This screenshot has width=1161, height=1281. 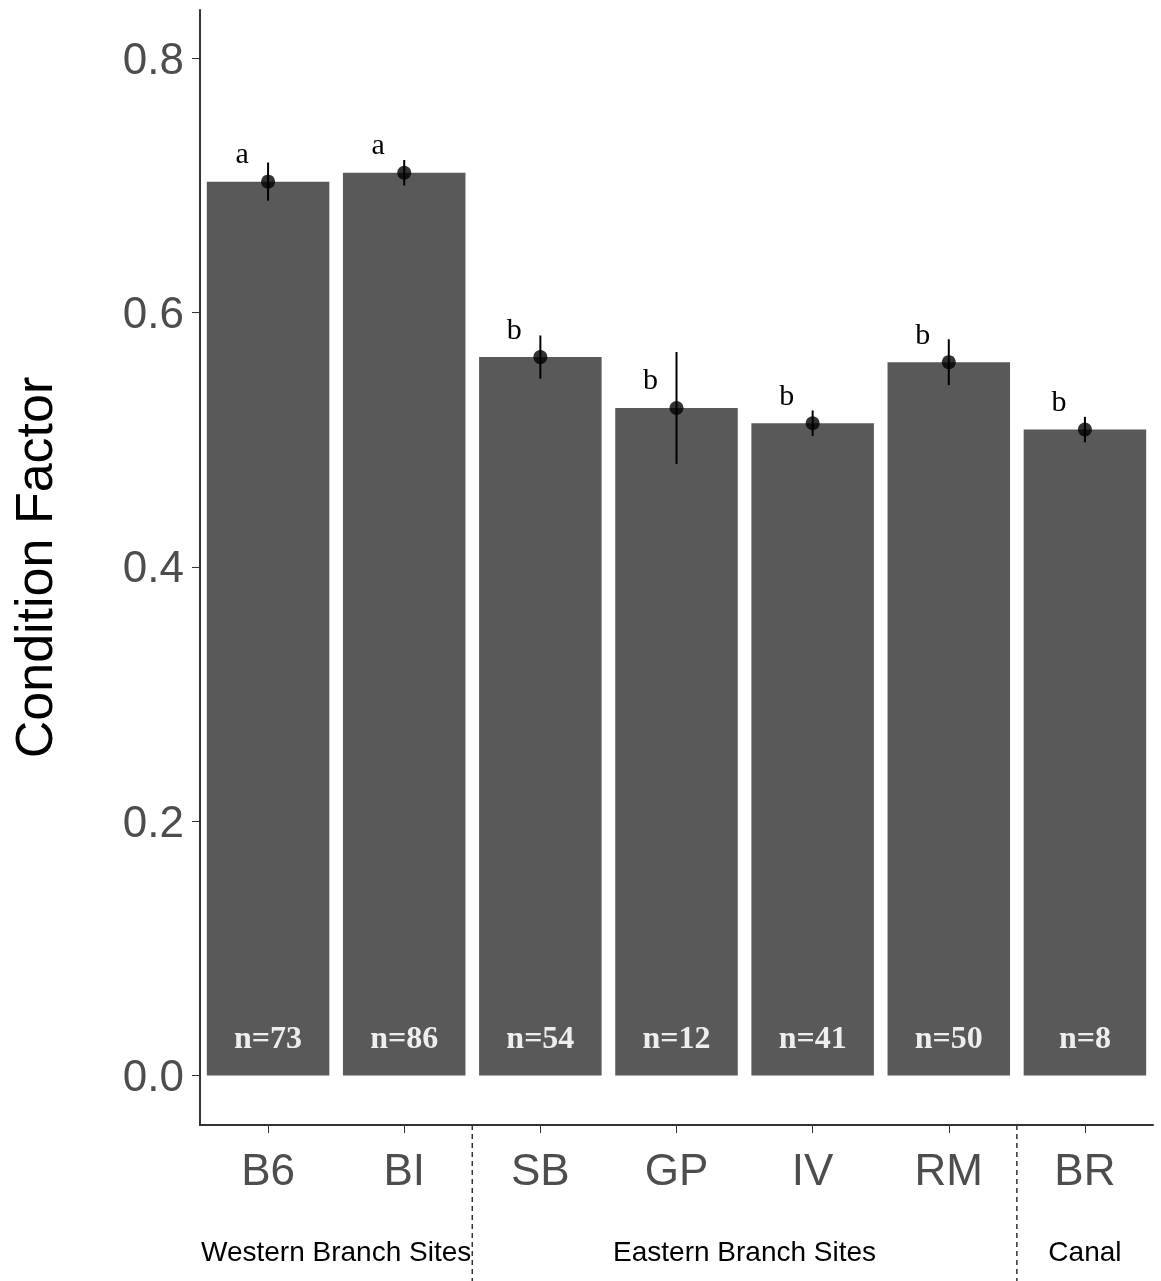 I want to click on annotation: n=12, so click(x=676, y=1037).